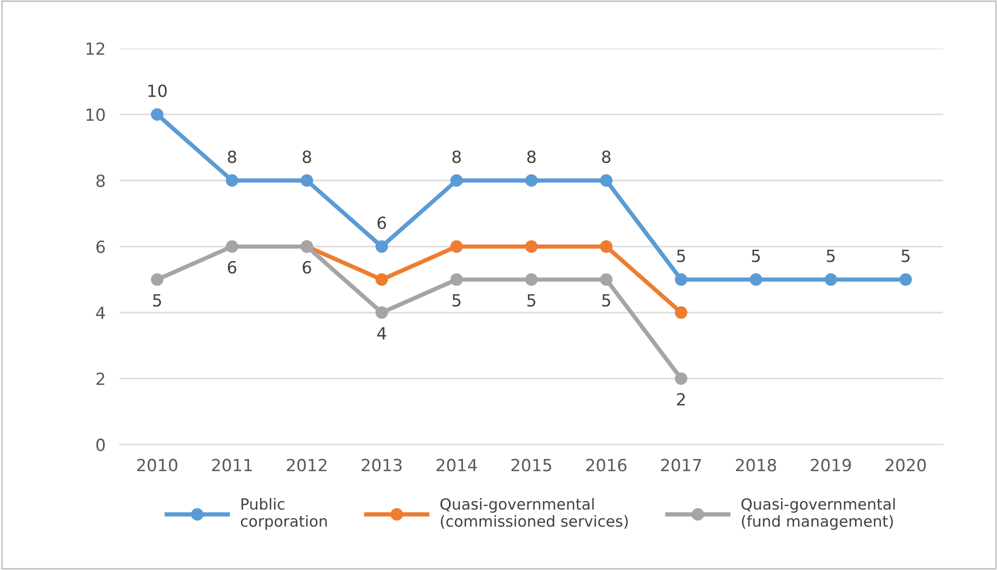  I want to click on x-tick-label: 2012, so click(306, 465).